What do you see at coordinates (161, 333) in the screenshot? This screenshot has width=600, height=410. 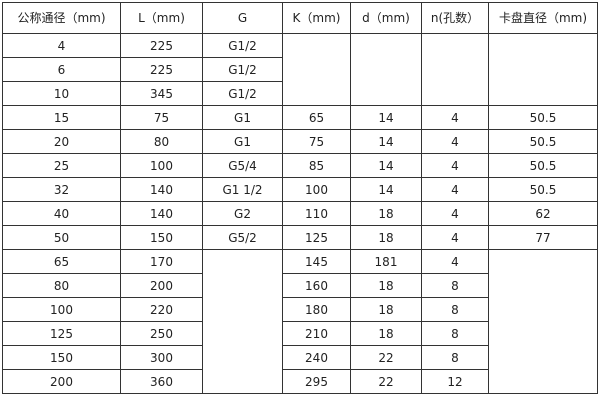 I see `table-cell: 250` at bounding box center [161, 333].